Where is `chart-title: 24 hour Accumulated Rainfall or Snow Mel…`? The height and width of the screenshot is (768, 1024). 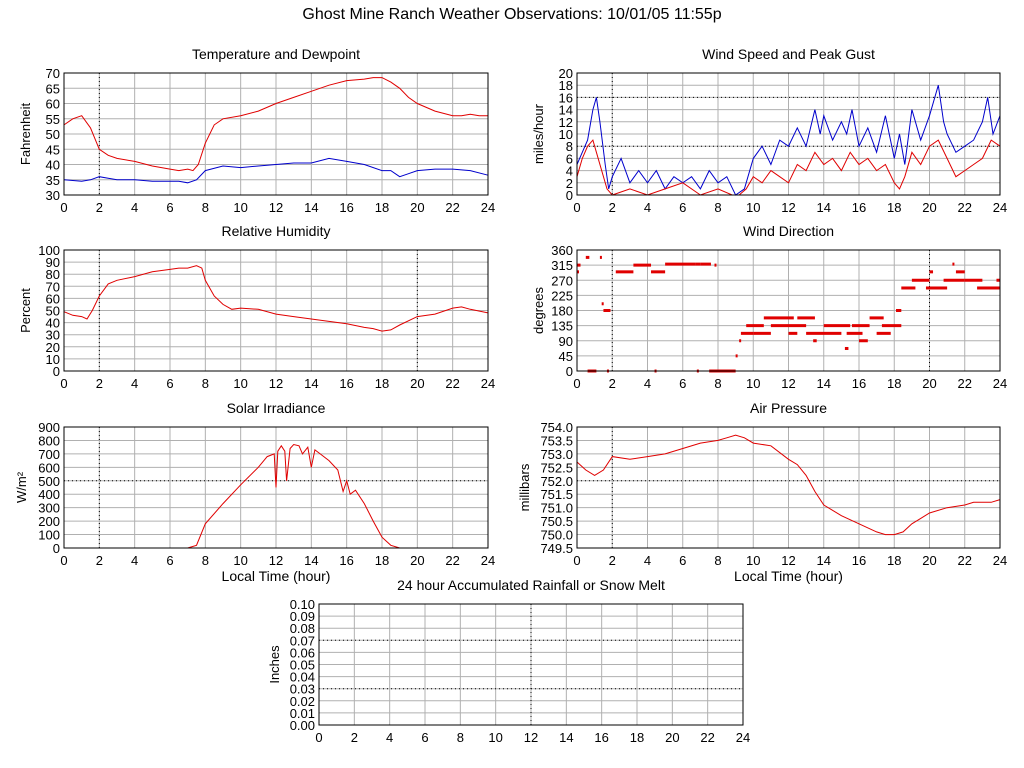
chart-title: 24 hour Accumulated Rainfall or Snow Mel… is located at coordinates (531, 585).